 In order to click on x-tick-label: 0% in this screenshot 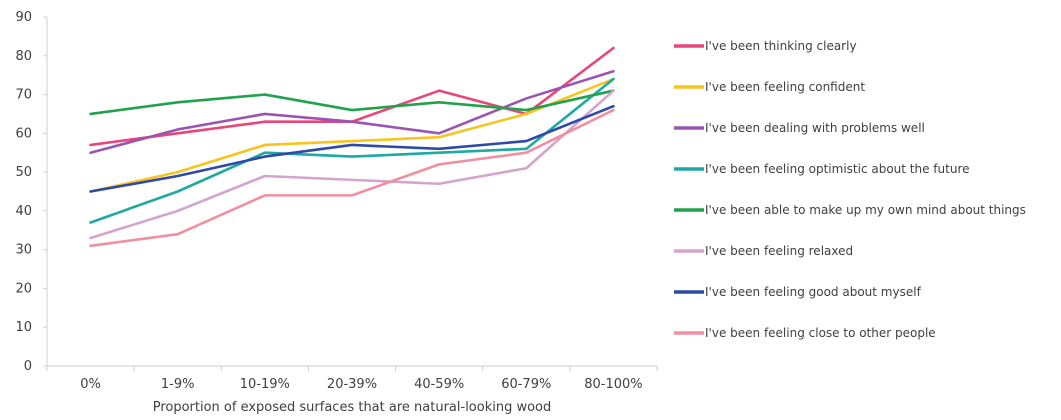, I will do `click(90, 384)`.